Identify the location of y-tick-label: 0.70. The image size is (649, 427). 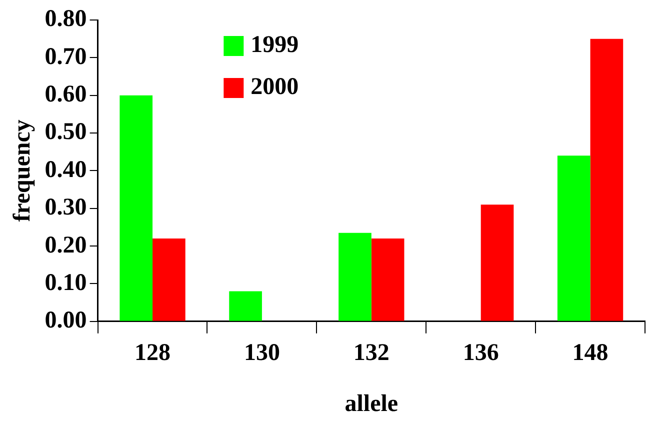
(65, 57).